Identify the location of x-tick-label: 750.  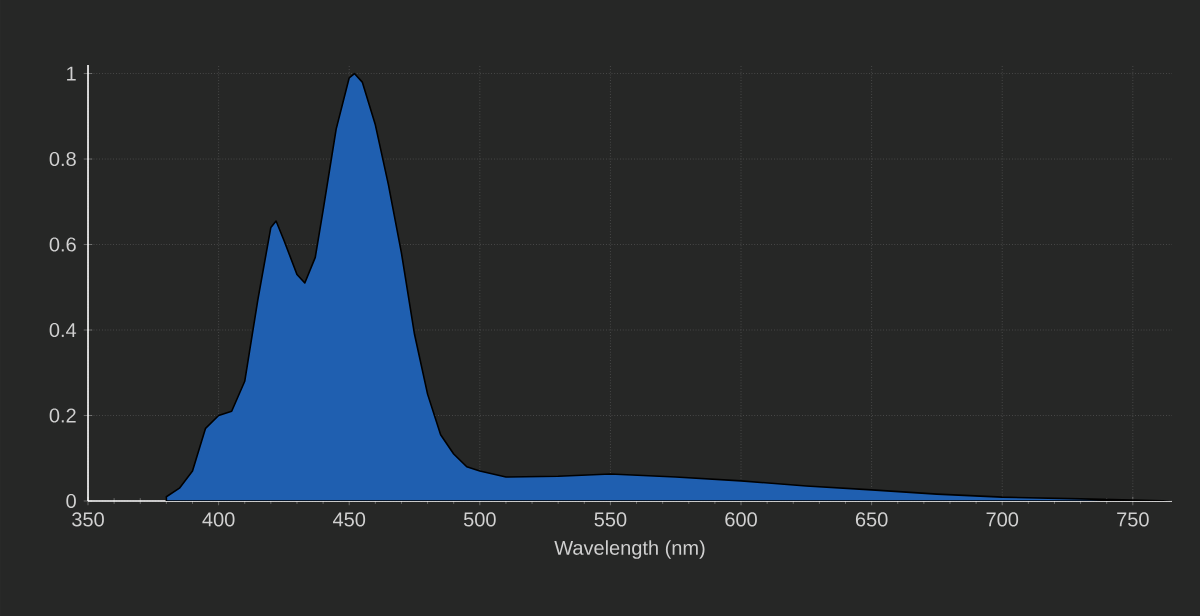
(1133, 519).